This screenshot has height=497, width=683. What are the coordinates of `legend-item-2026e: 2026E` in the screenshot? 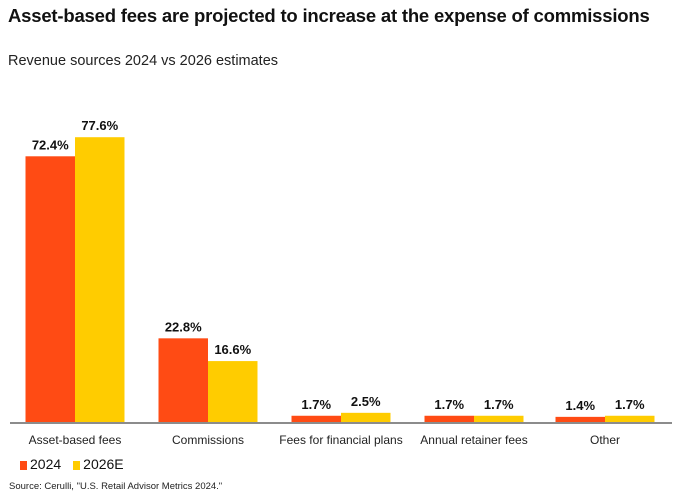 It's located at (98, 464).